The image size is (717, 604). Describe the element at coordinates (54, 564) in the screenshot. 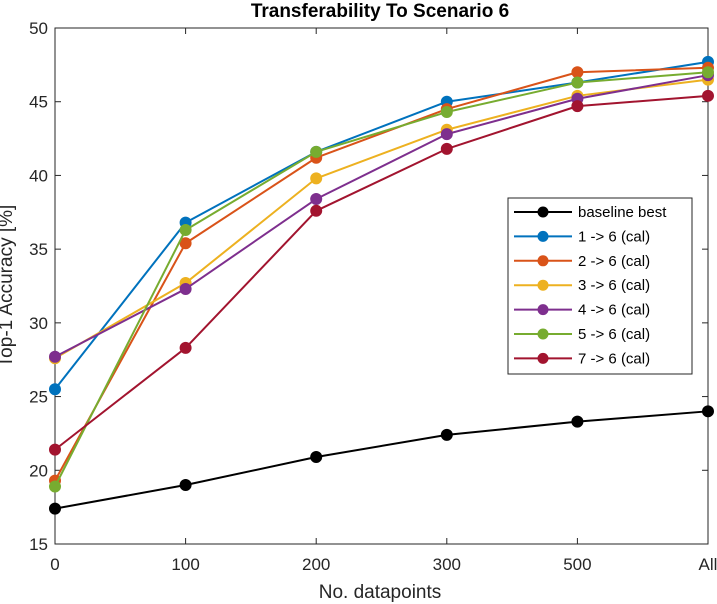

I see `x-tick-label: 0` at that location.